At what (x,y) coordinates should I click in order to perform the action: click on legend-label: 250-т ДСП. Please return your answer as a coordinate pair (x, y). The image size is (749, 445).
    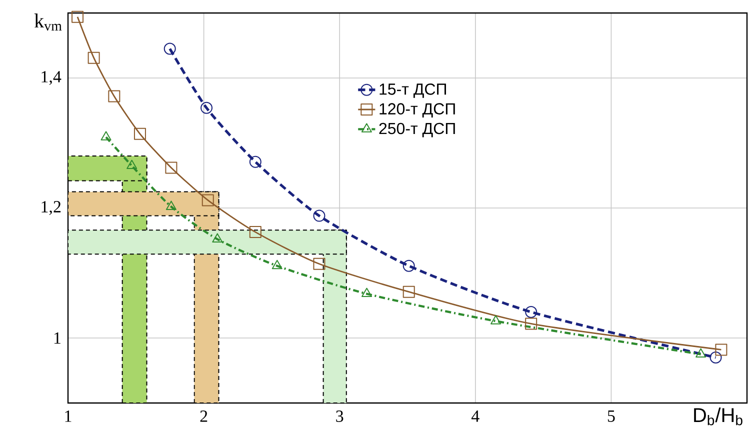
    Looking at the image, I should click on (417, 130).